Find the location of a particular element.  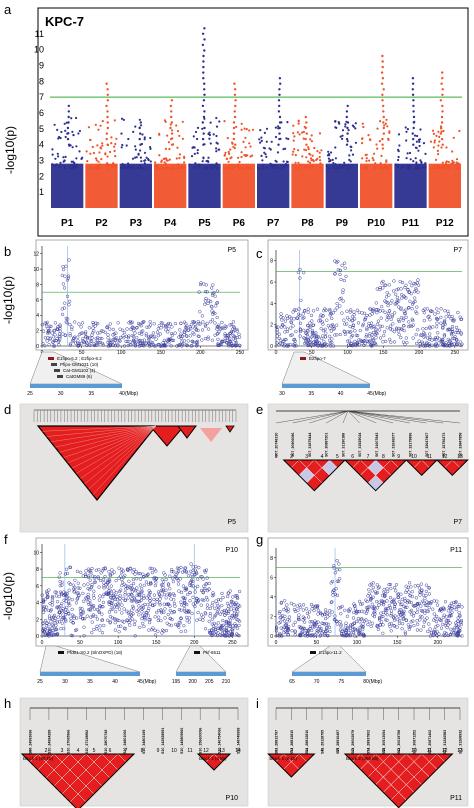

panel-f-zoom-tick-label: 45 is located at coordinates (140, 682).